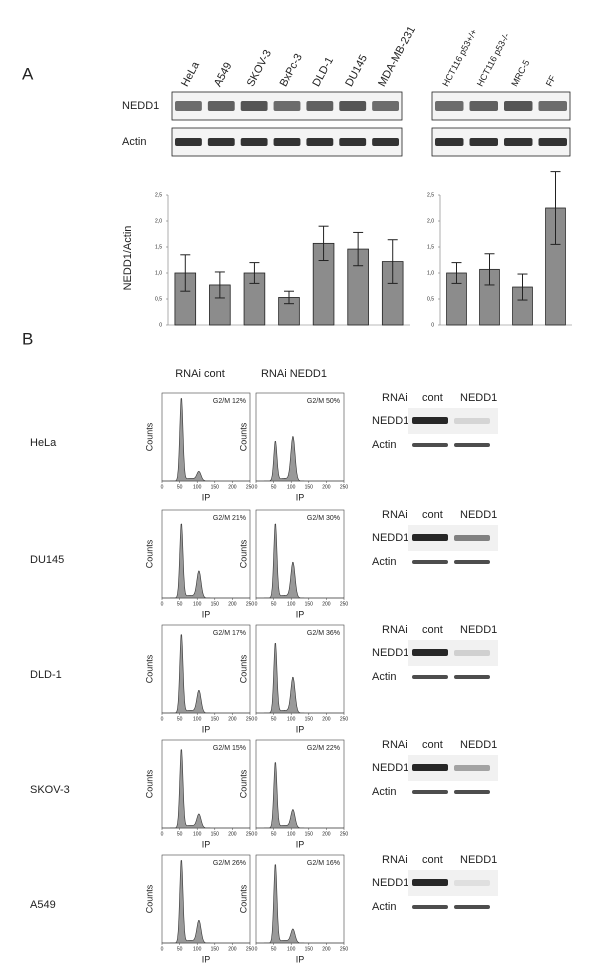 The width and height of the screenshot is (600, 974). Describe the element at coordinates (50, 790) in the screenshot. I see `cell-line-label: SKOV-3` at that location.